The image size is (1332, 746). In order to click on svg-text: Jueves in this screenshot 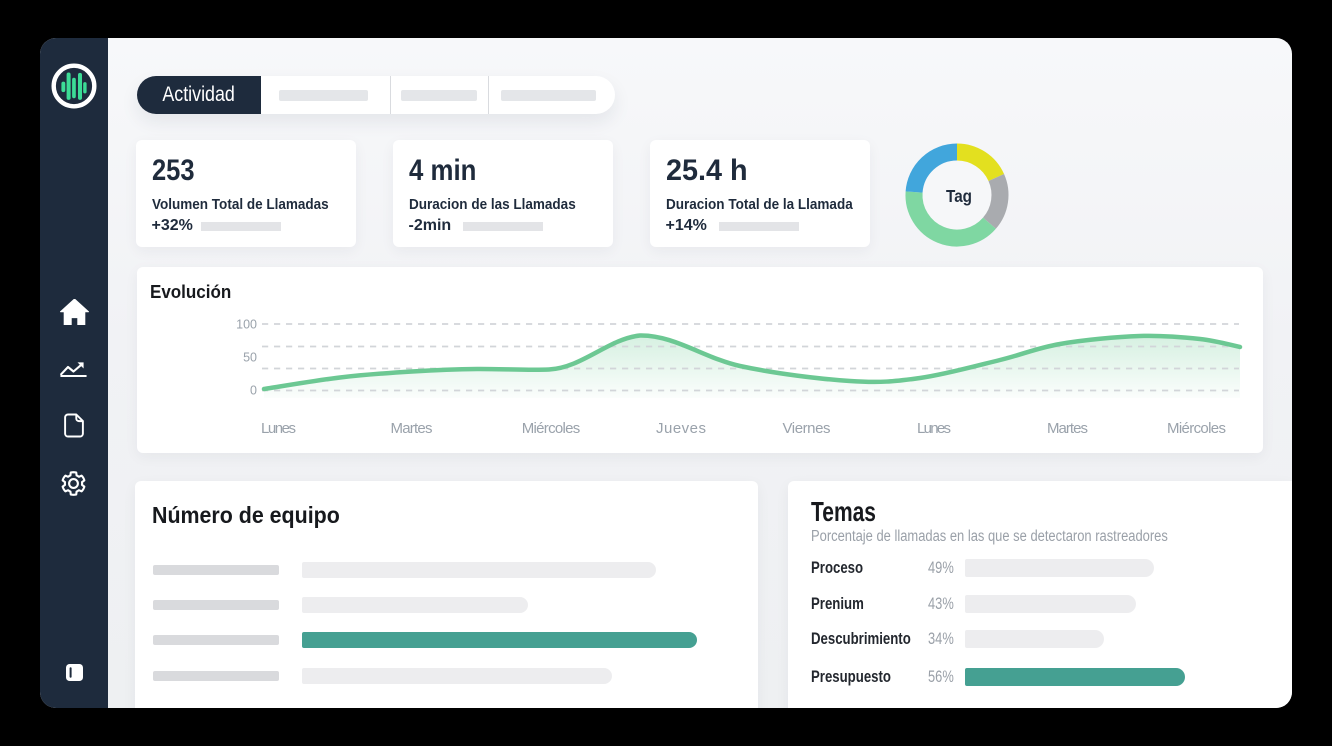, I will do `click(681, 428)`.